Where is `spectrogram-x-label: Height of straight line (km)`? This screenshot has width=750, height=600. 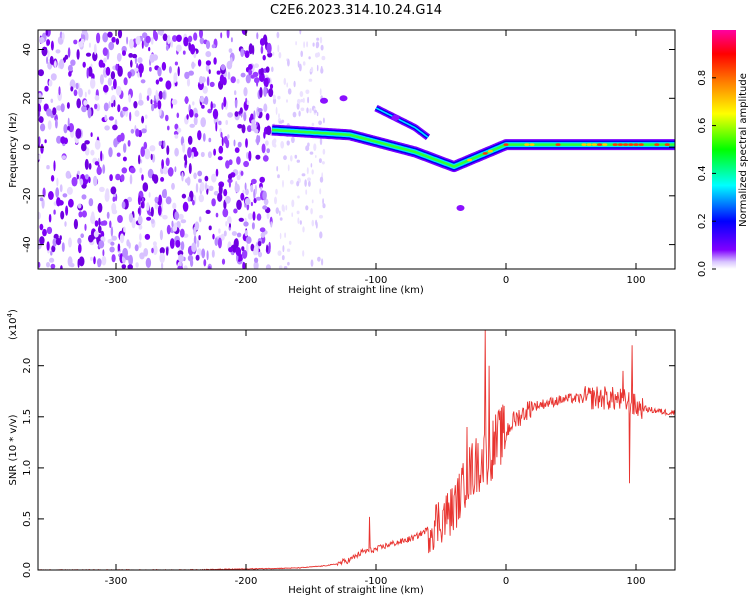
spectrogram-x-label: Height of straight line (km) is located at coordinates (356, 290).